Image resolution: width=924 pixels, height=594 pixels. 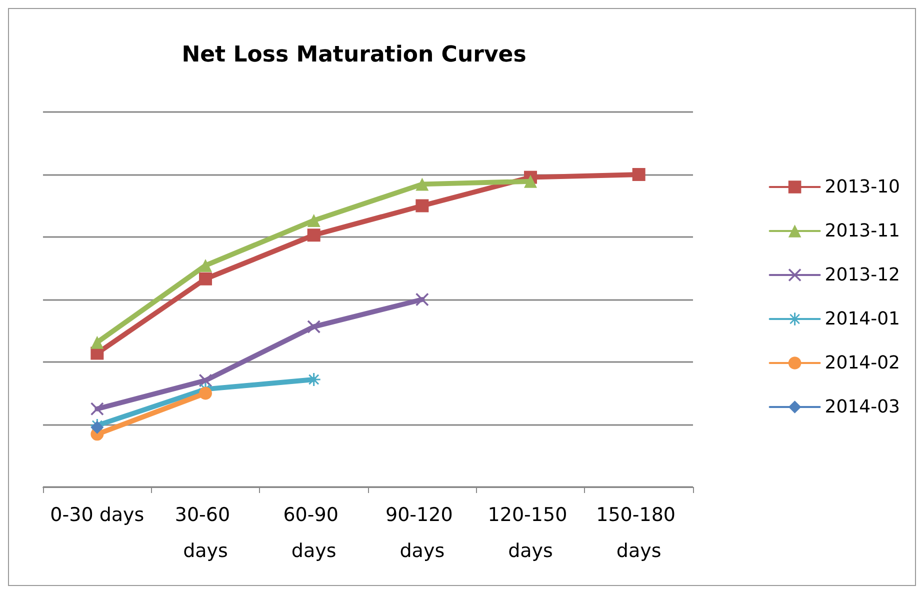 What do you see at coordinates (862, 407) in the screenshot?
I see `legend-label: 2014-03` at bounding box center [862, 407].